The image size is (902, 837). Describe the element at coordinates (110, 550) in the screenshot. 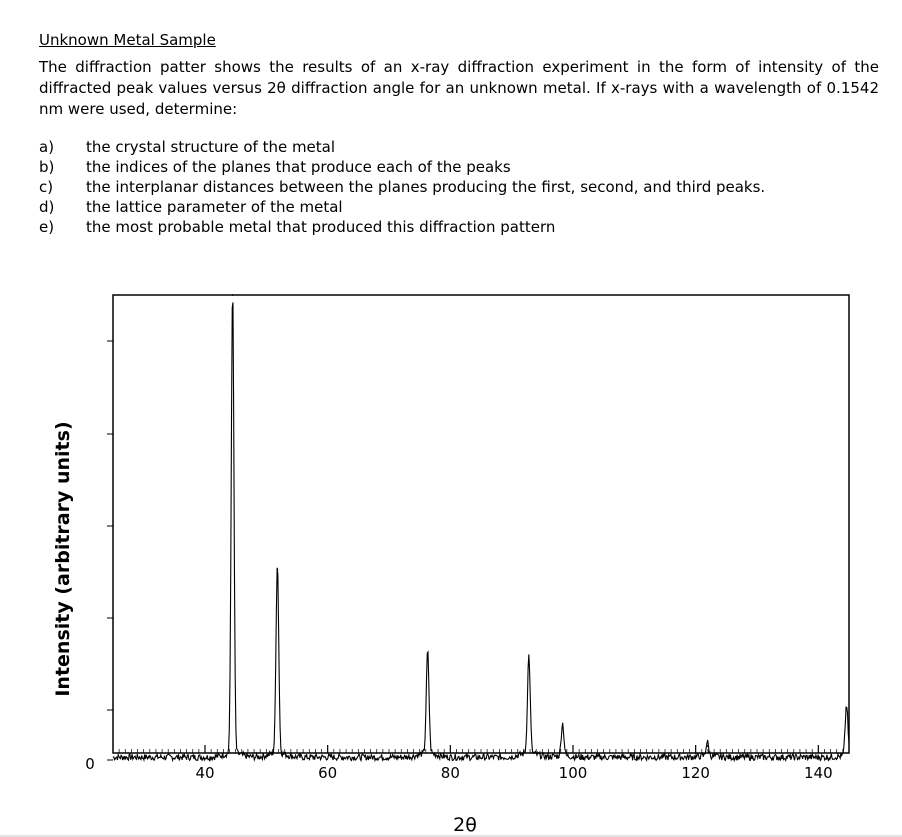

I see `y-axis-ticks` at that location.